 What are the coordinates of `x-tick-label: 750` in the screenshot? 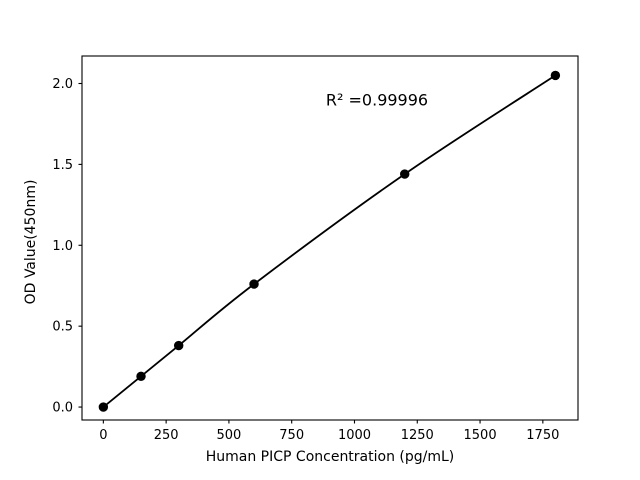 It's located at (291, 435).